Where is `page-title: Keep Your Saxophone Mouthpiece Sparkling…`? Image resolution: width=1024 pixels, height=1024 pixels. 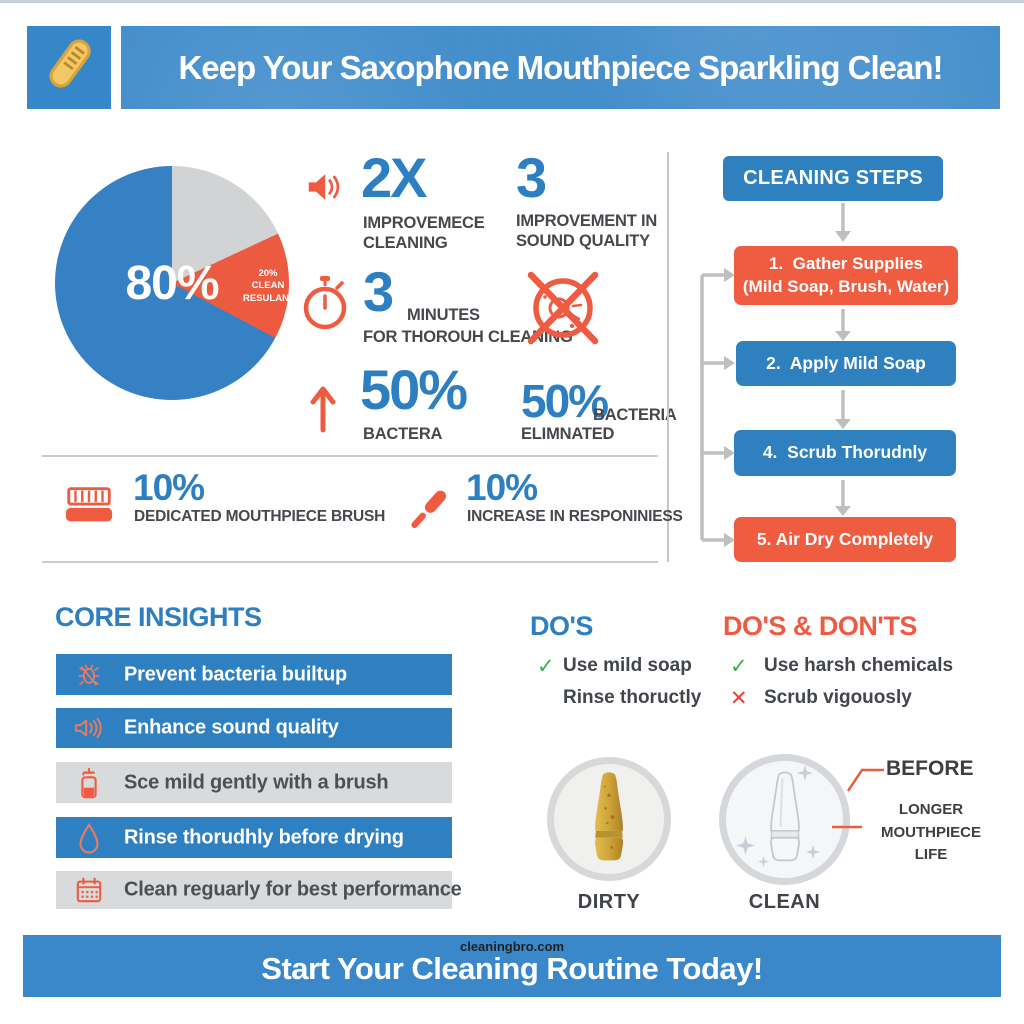
page-title: Keep Your Saxophone Mouthpiece Sparkling… is located at coordinates (560, 67).